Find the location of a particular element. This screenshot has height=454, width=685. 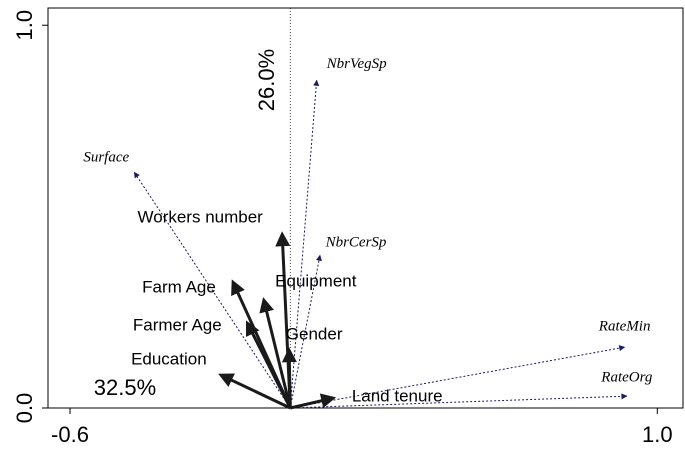

species-label: NbrVegSp is located at coordinates (357, 64).